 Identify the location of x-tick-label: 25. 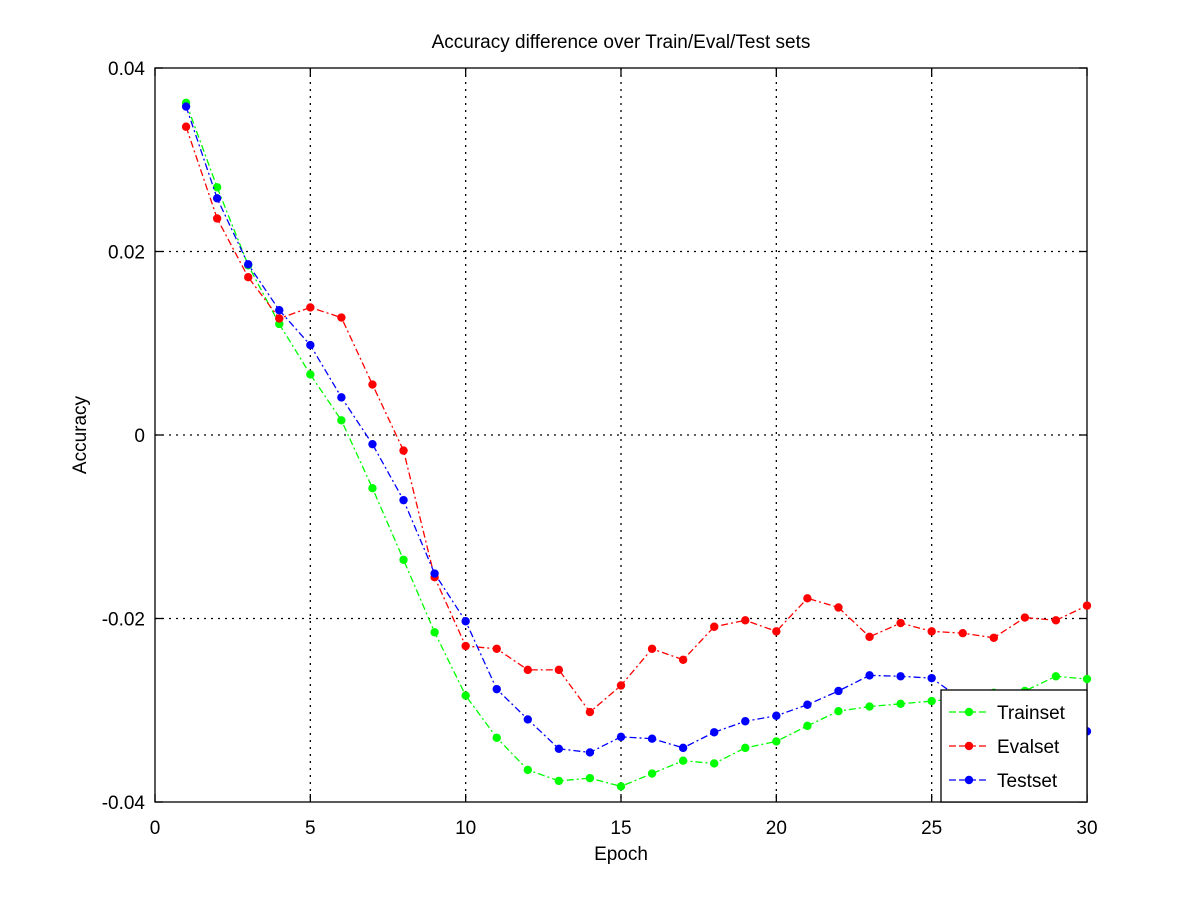
(931, 828).